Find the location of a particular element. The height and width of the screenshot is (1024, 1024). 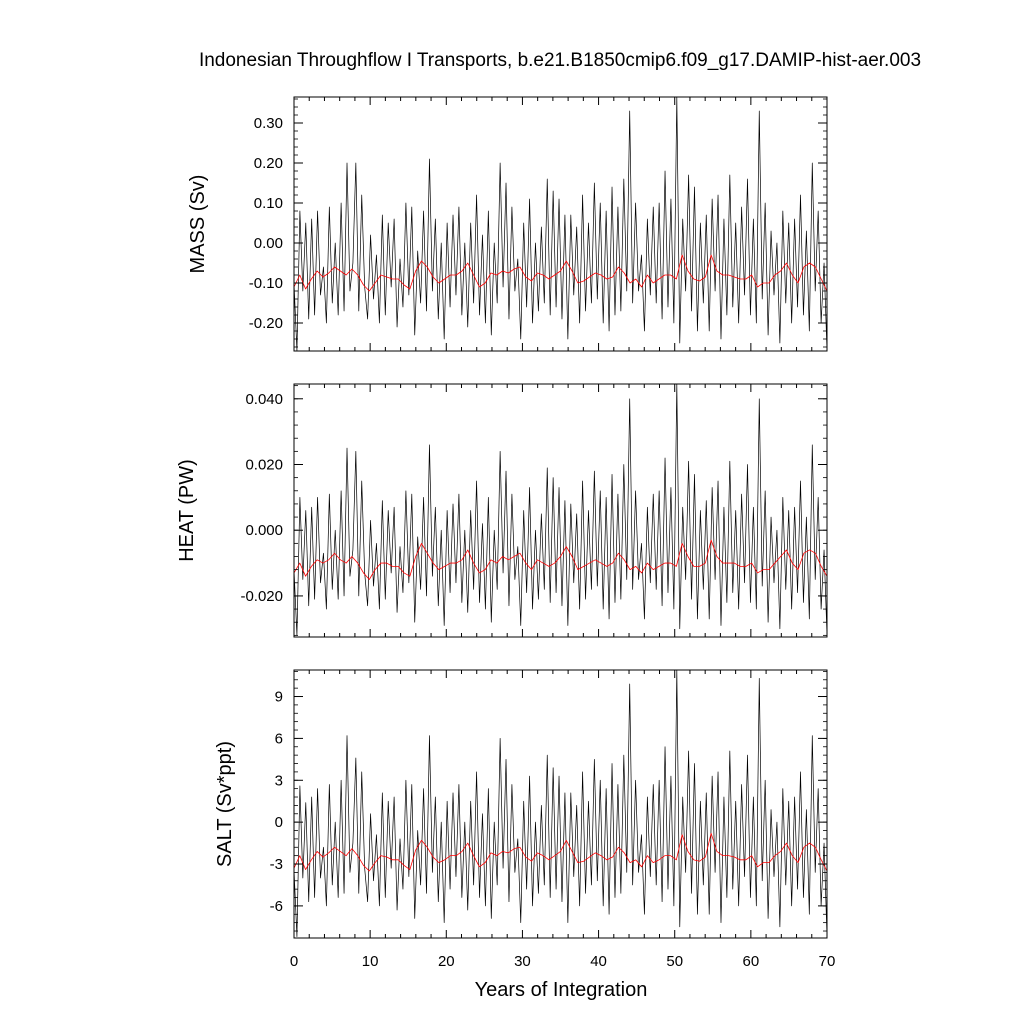

x-tick-label: 10 is located at coordinates (370, 961).